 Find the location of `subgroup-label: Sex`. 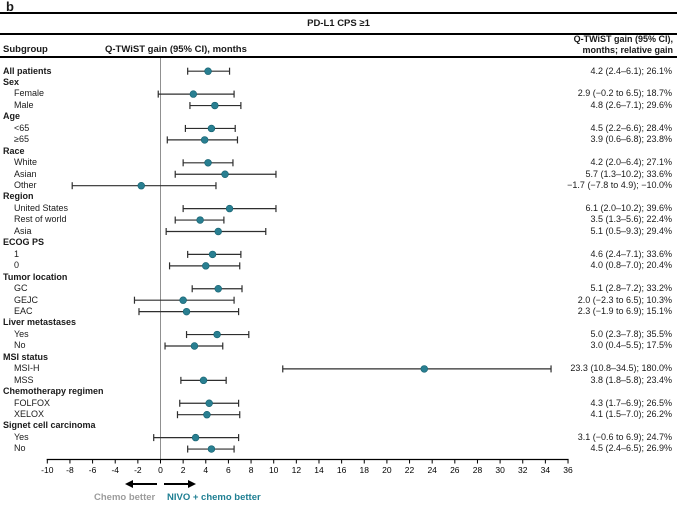

subgroup-label: Sex is located at coordinates (11, 81).